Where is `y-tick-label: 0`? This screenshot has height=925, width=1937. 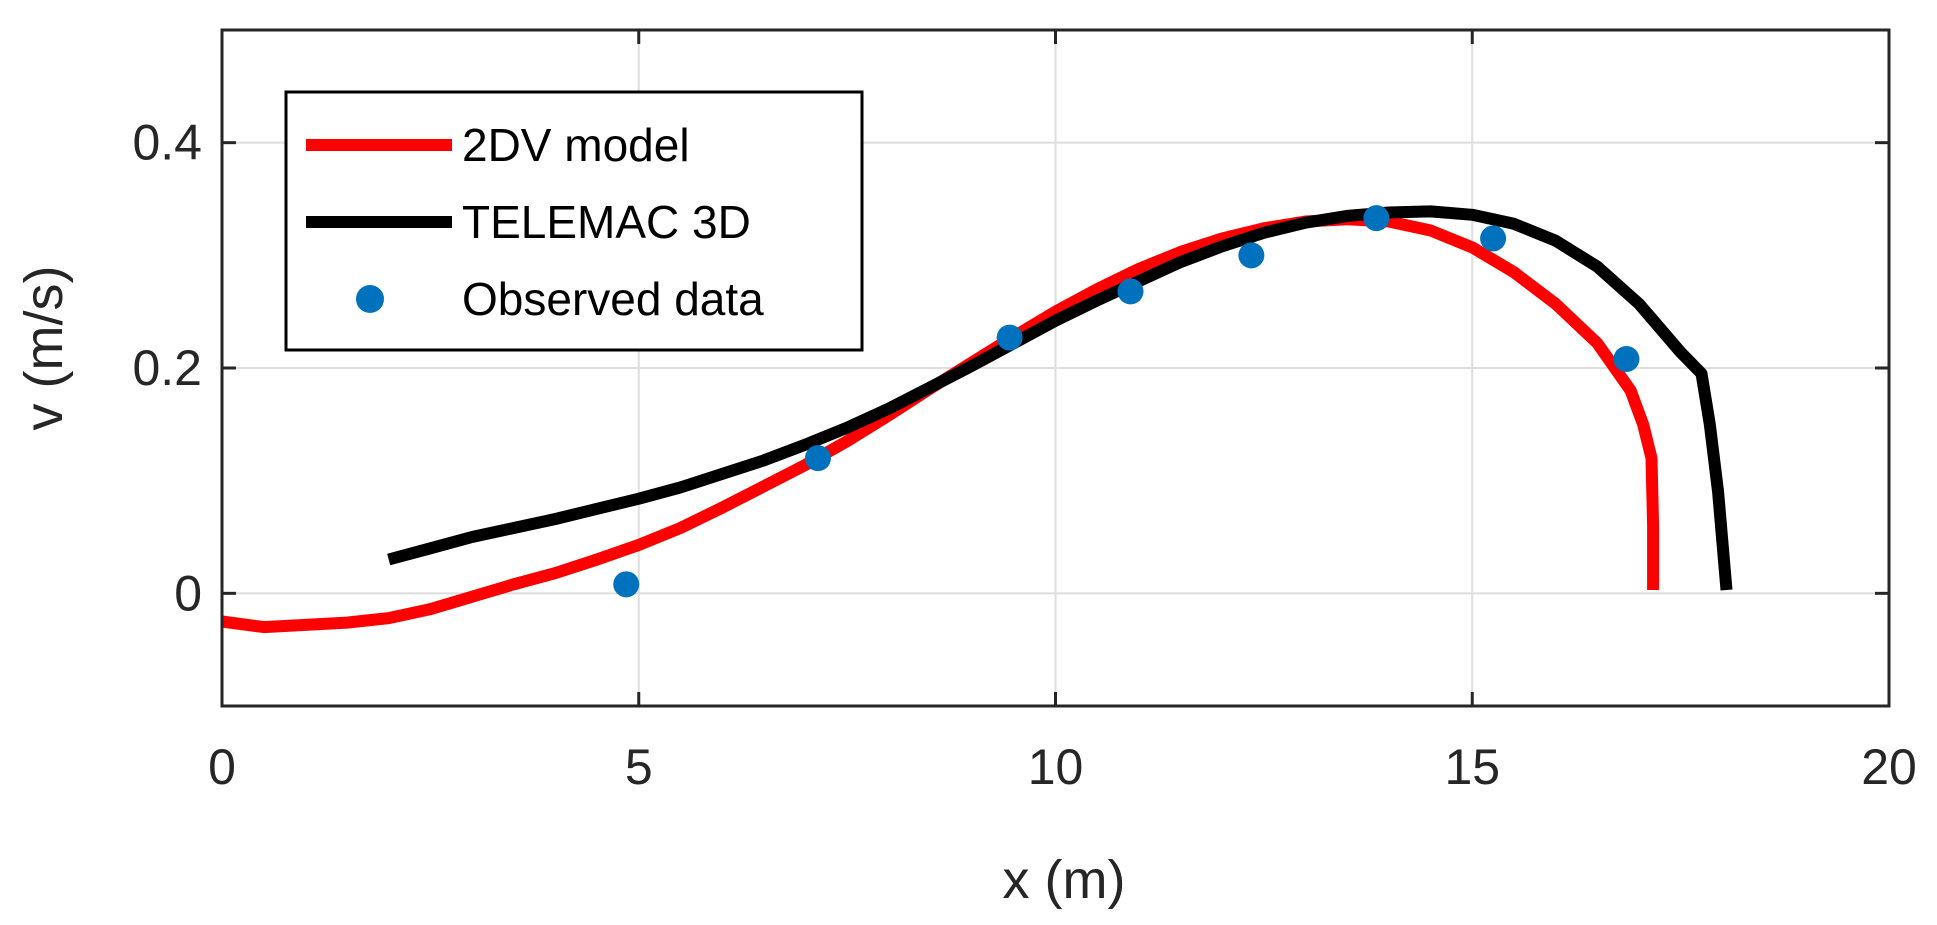 y-tick-label: 0 is located at coordinates (188, 593).